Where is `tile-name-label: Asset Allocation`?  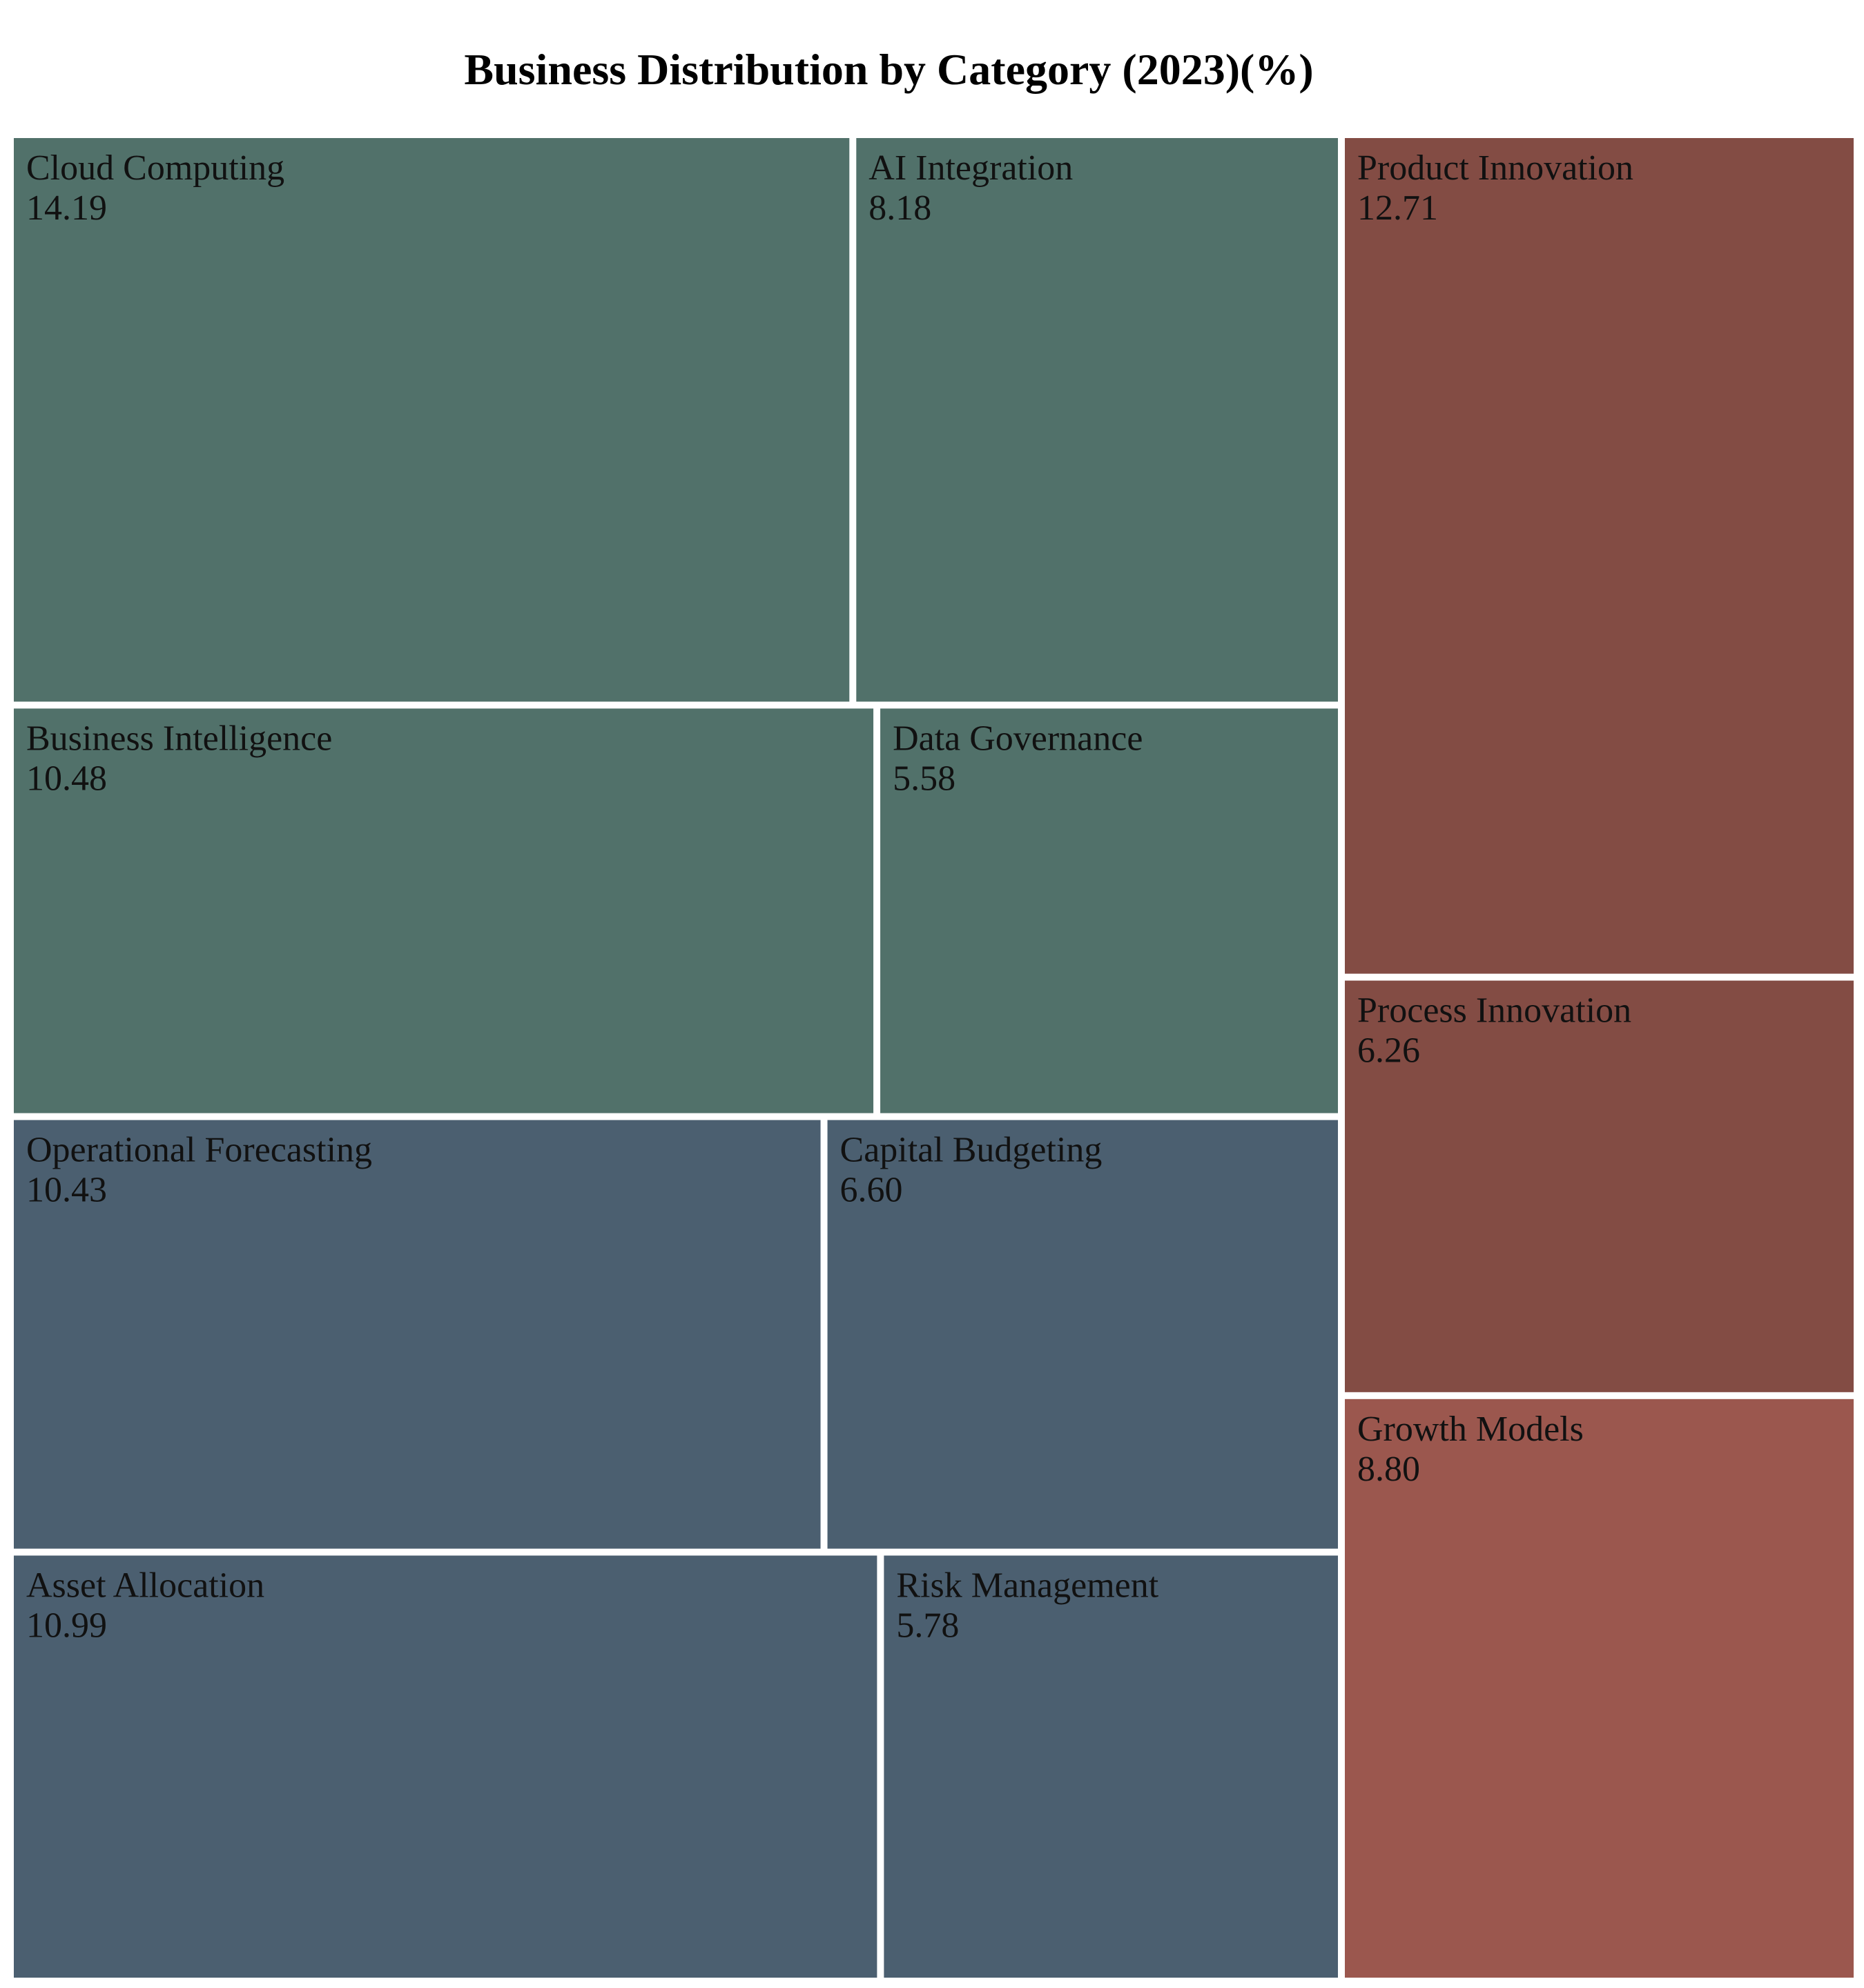
tile-name-label: Asset Allocation is located at coordinates (145, 1586).